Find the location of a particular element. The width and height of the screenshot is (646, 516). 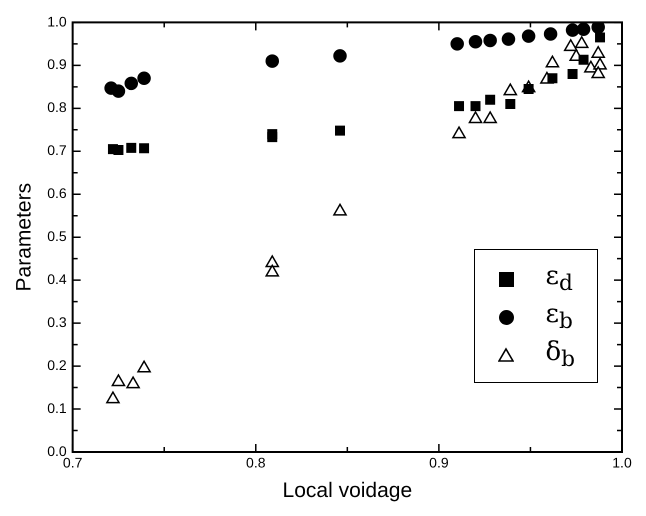

y-tick-label: 0.7 is located at coordinates (57, 150).